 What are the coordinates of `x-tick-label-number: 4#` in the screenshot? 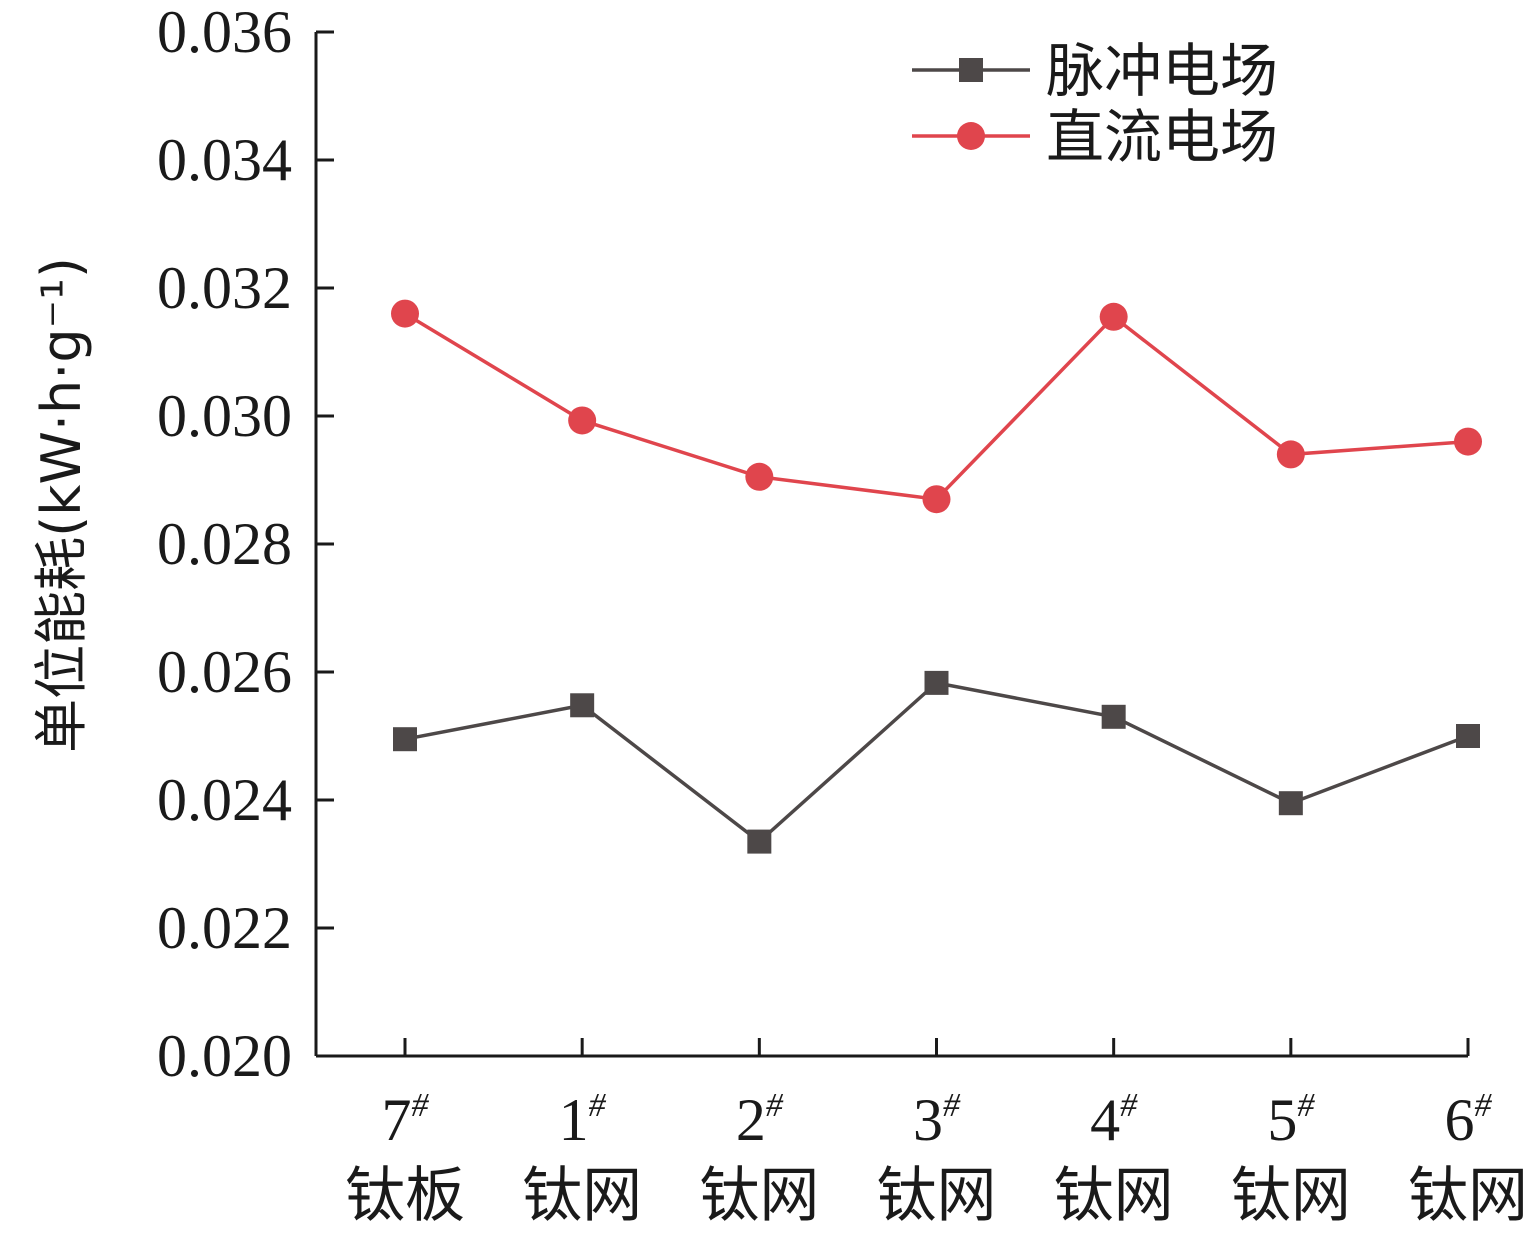 It's located at (1114, 1120).